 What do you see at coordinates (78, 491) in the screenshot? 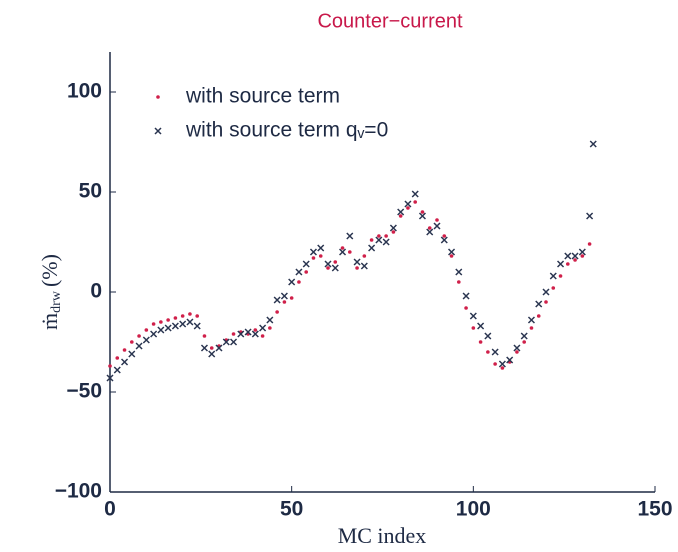
I see `y-tick-label: −100` at bounding box center [78, 491].